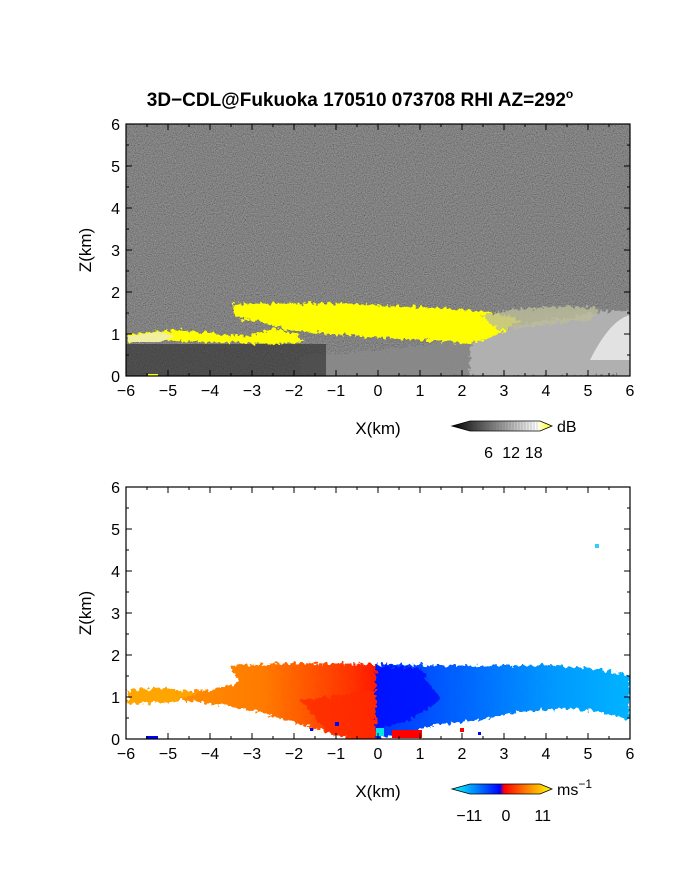  I want to click on colorbar-tick-label: 11, so click(542, 816).